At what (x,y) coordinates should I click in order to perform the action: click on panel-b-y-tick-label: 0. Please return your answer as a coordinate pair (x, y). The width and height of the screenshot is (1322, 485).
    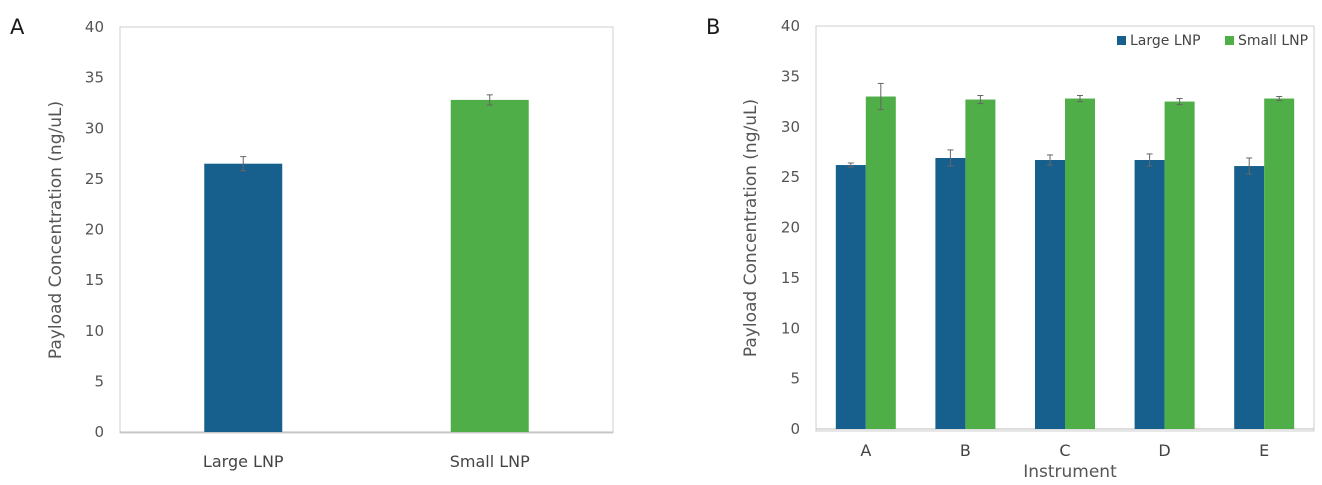
    Looking at the image, I should click on (795, 429).